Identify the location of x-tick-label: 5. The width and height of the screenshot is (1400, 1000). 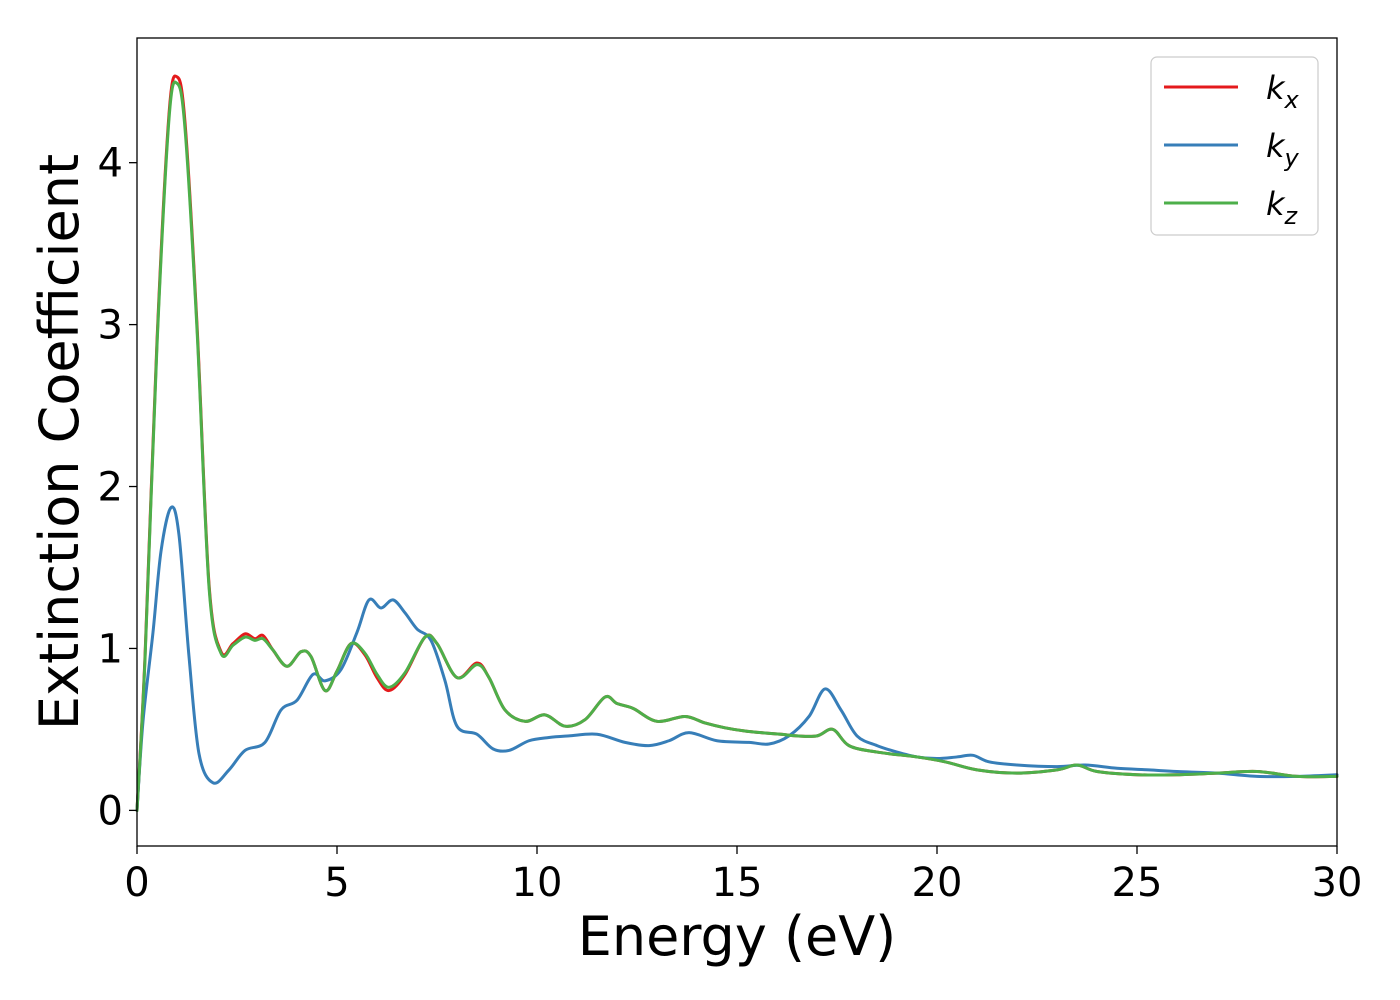
(336, 883).